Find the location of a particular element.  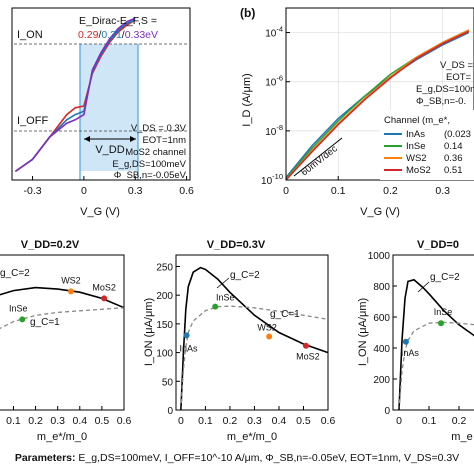

panel-b-y-tick-label: 10⁻⁶ is located at coordinates (274, 81).